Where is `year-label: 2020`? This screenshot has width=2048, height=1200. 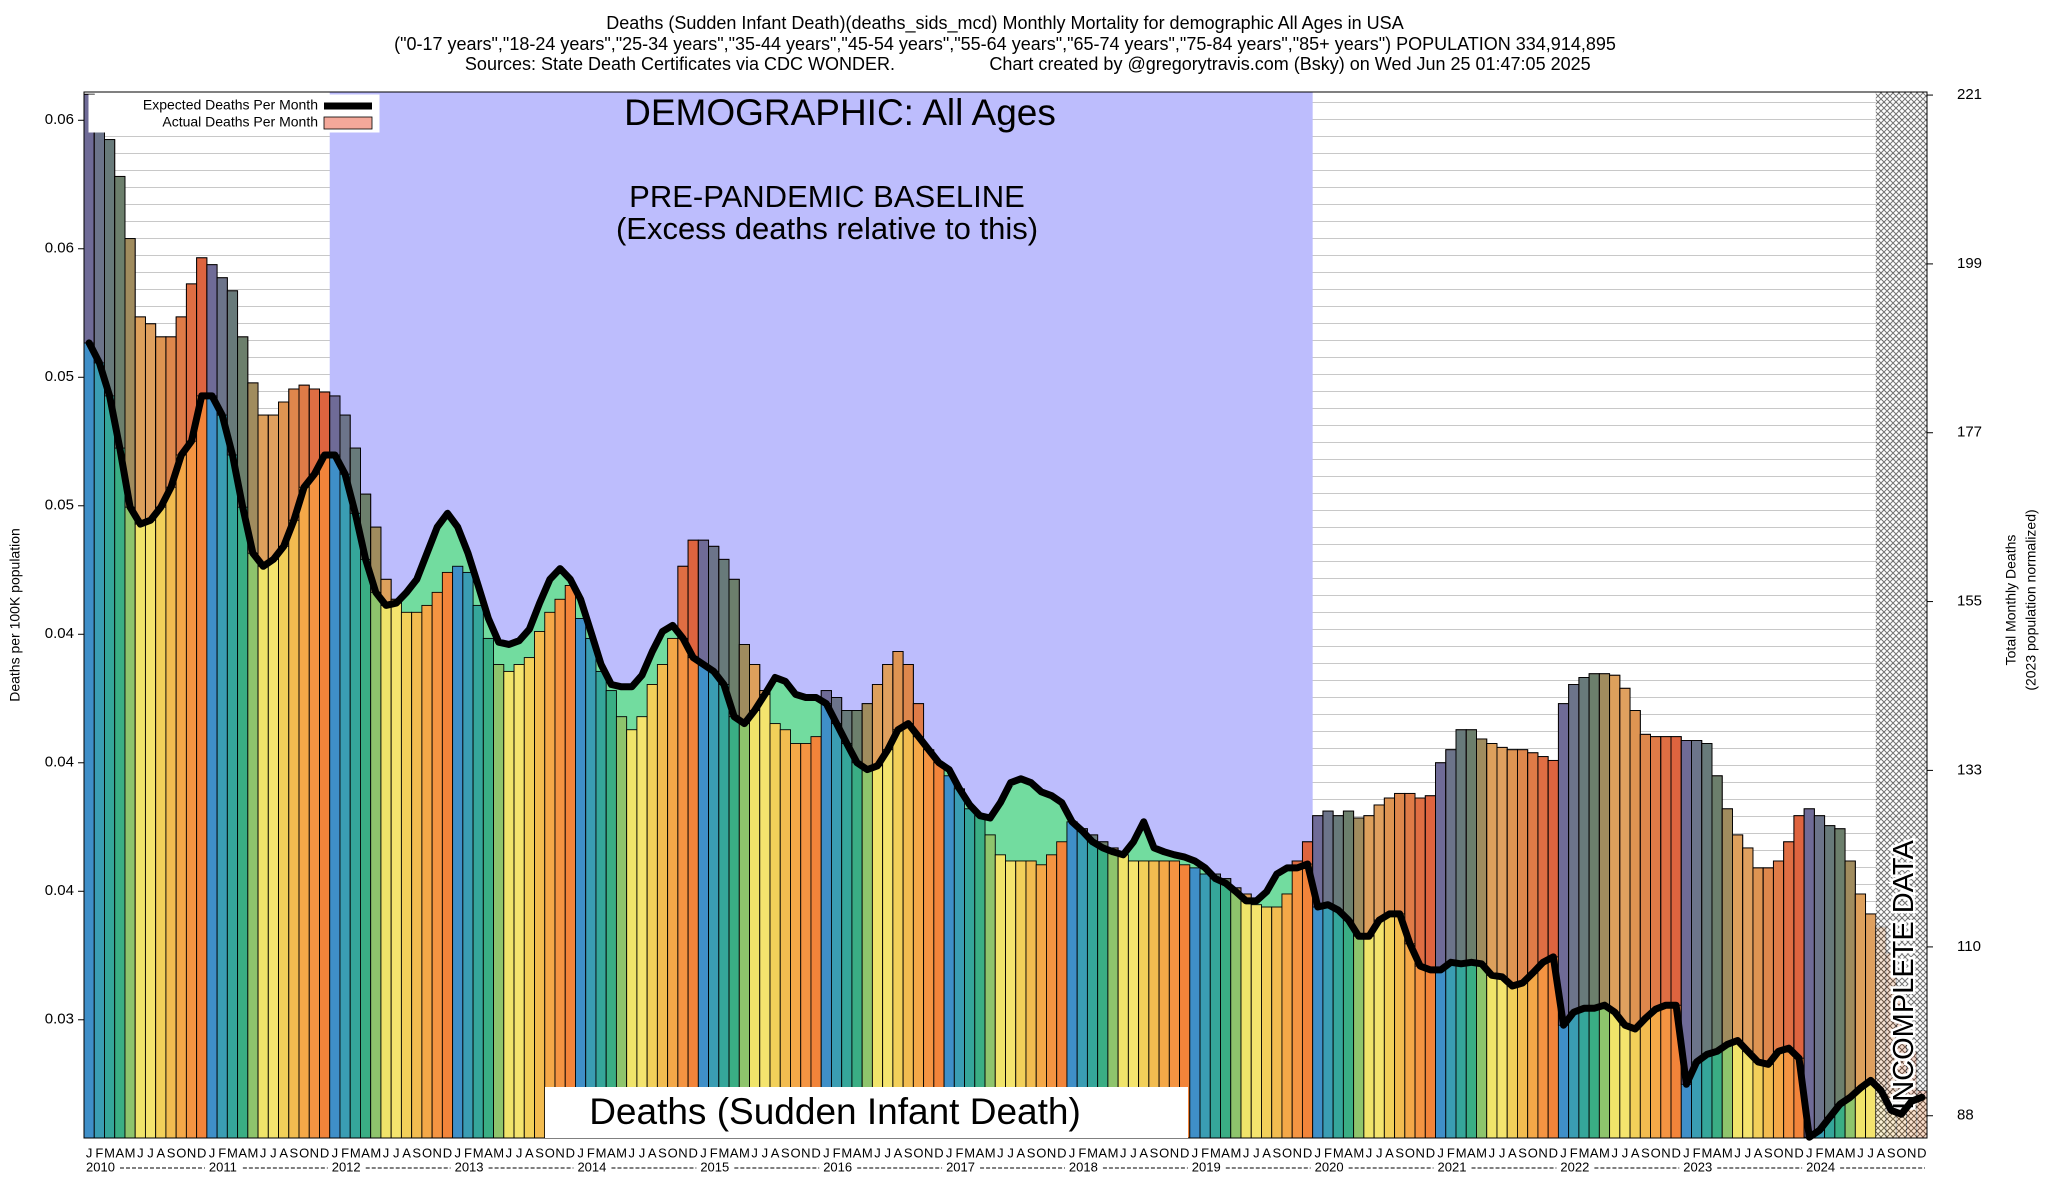 year-label: 2020 is located at coordinates (1329, 1166).